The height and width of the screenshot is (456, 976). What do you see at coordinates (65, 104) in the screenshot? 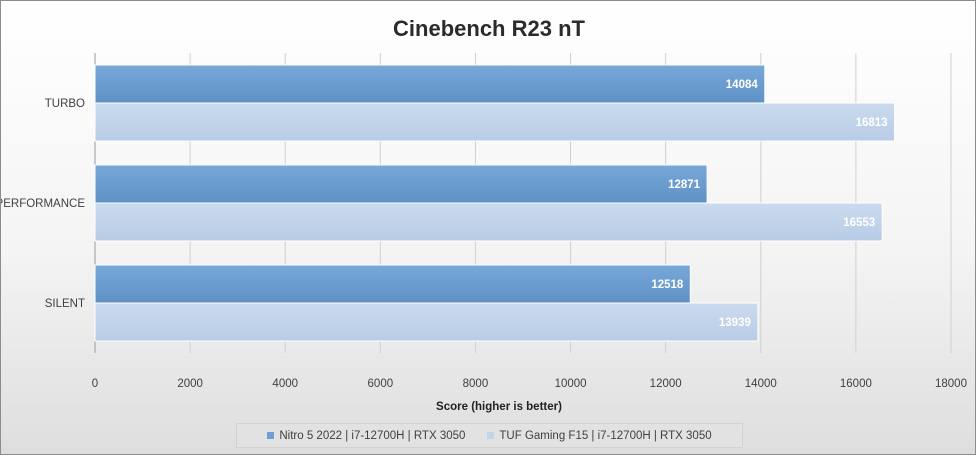
I see `y-tick-label: TURBO` at bounding box center [65, 104].